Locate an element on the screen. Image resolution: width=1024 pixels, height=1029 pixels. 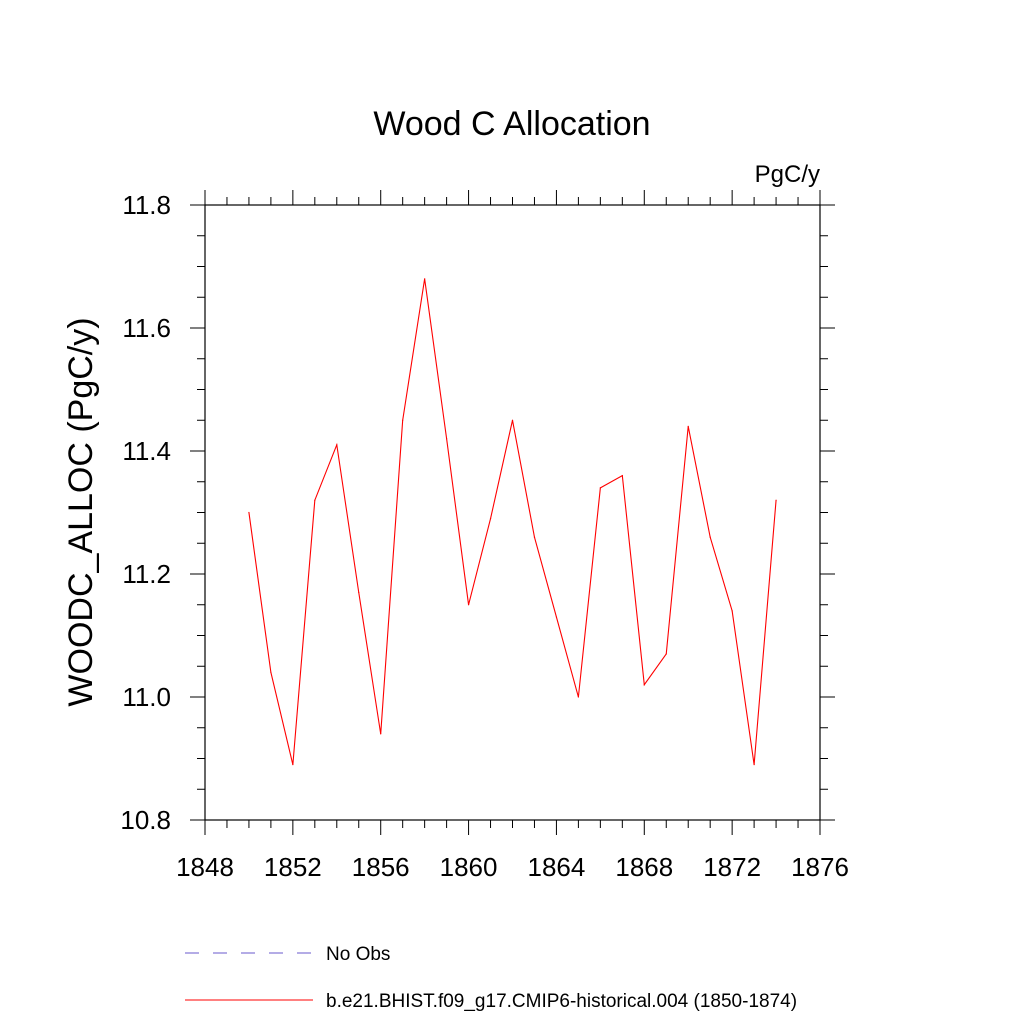
y-tick-label: 11.8 is located at coordinates (146, 205).